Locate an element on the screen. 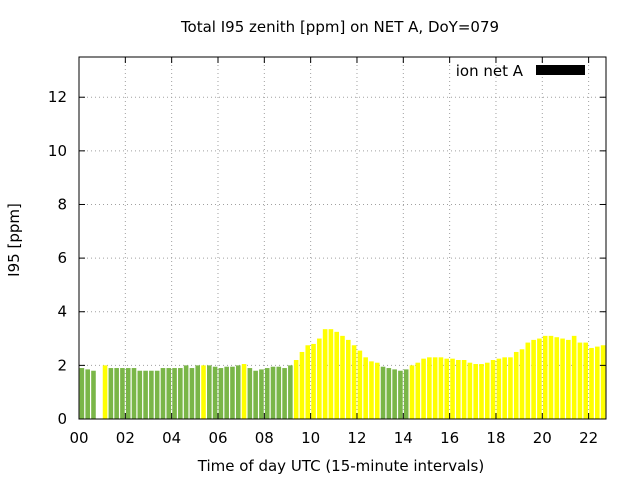  x-tick-label: 20 is located at coordinates (542, 438).